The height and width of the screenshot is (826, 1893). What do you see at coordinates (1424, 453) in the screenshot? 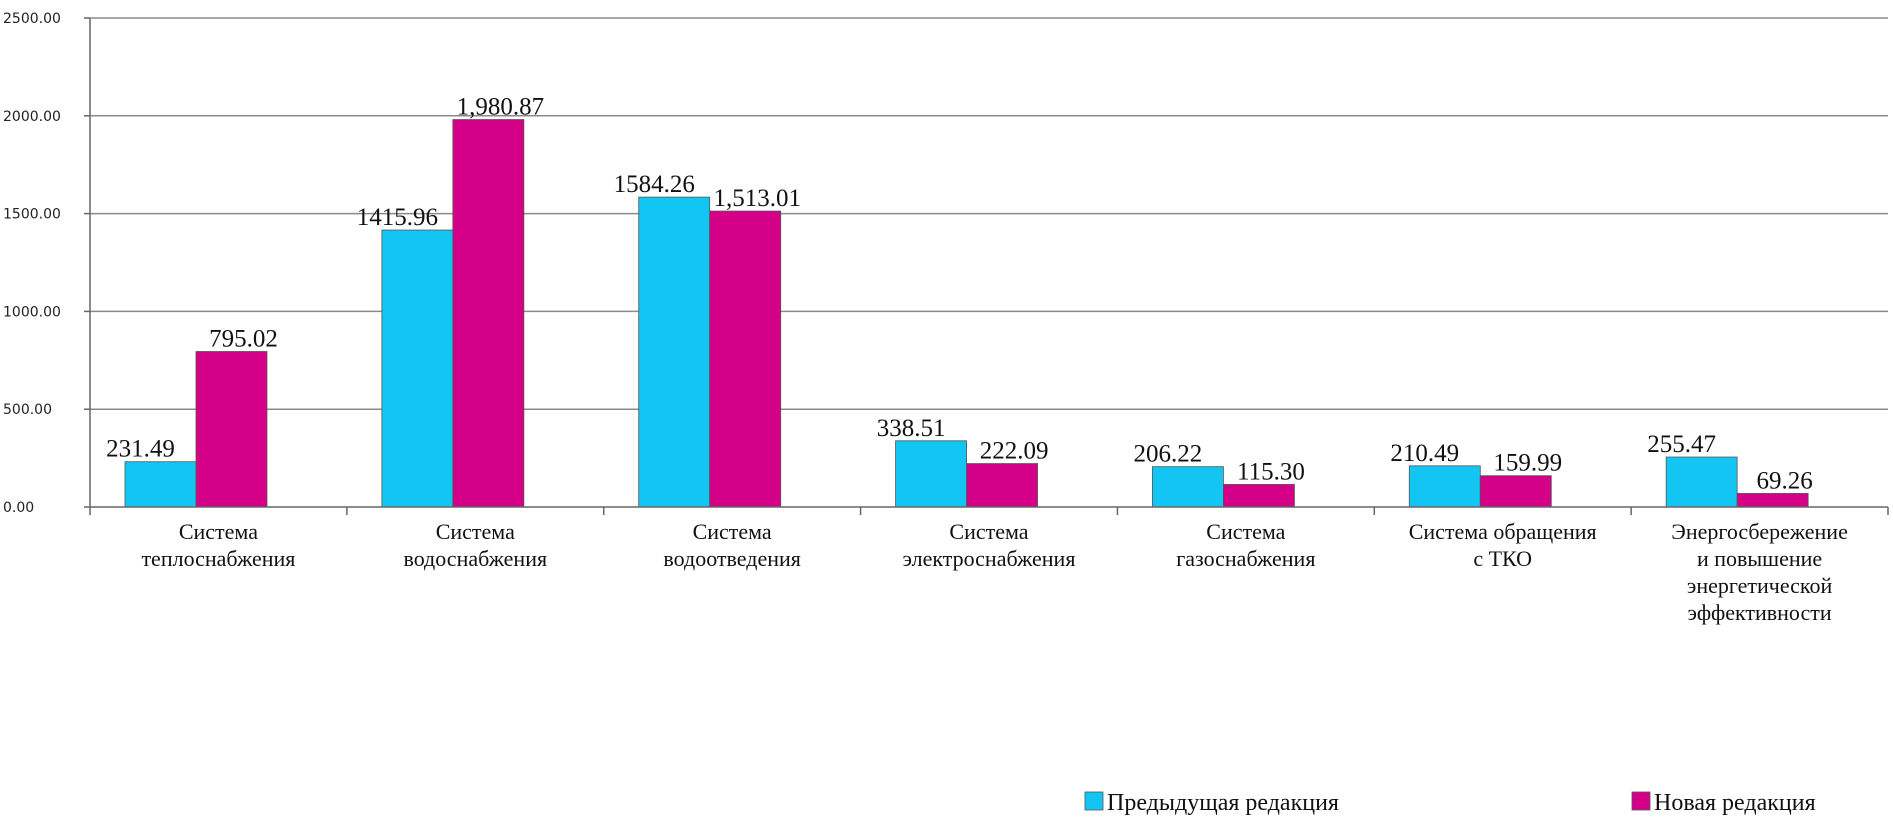
I see `data-label: 210.49` at bounding box center [1424, 453].